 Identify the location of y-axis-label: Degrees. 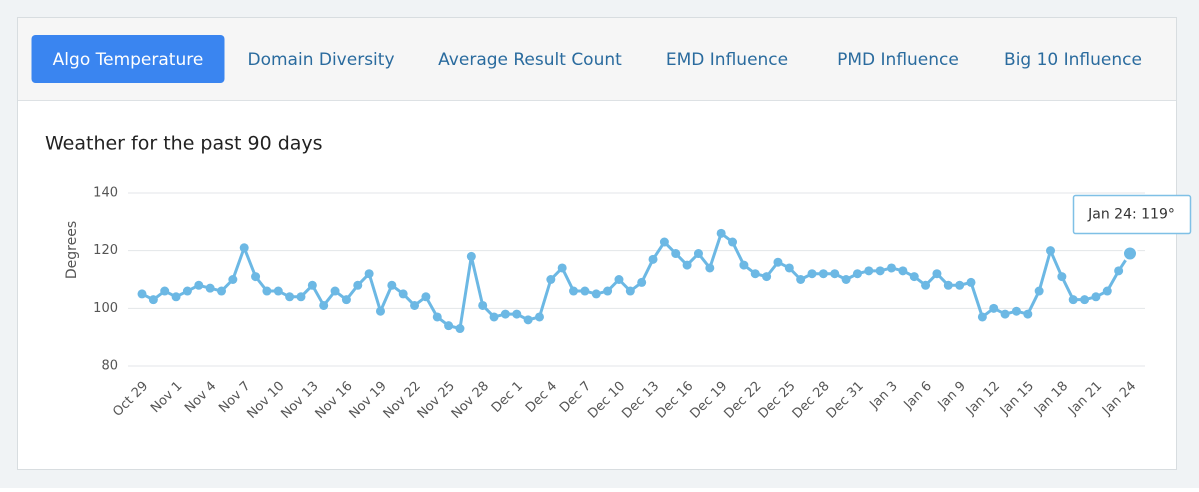
(72, 250).